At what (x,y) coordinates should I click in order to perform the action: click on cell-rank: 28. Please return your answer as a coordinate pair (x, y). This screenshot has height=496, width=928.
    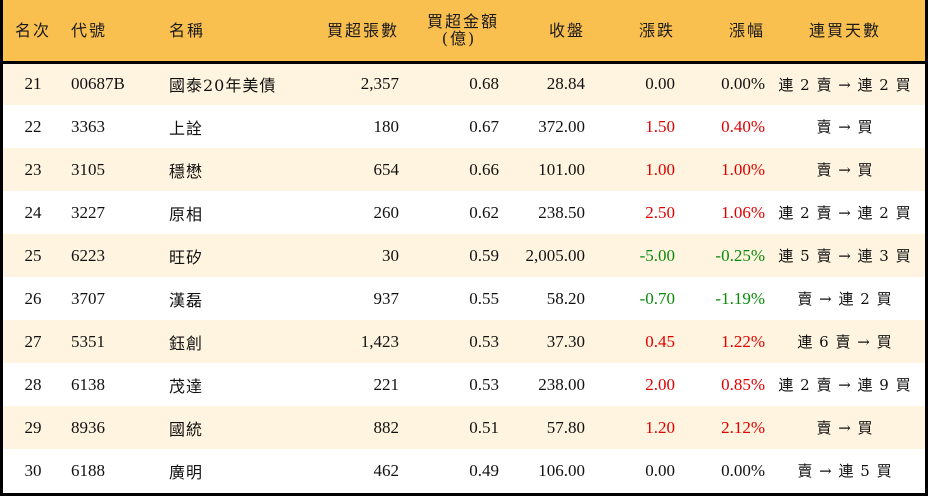
    Looking at the image, I should click on (33, 384).